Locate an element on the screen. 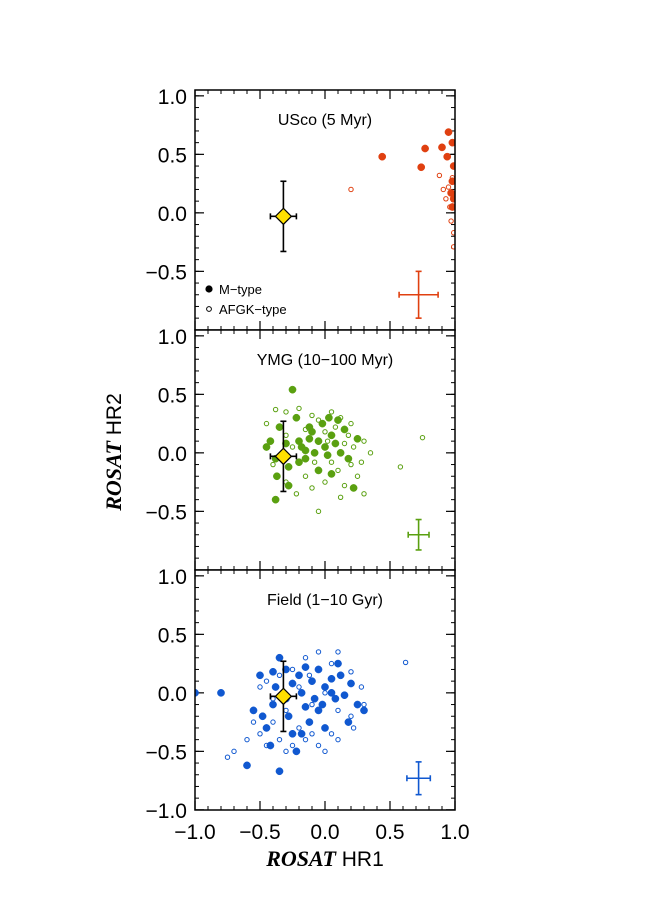  panel-title: USco (5 Myr) is located at coordinates (325, 120).